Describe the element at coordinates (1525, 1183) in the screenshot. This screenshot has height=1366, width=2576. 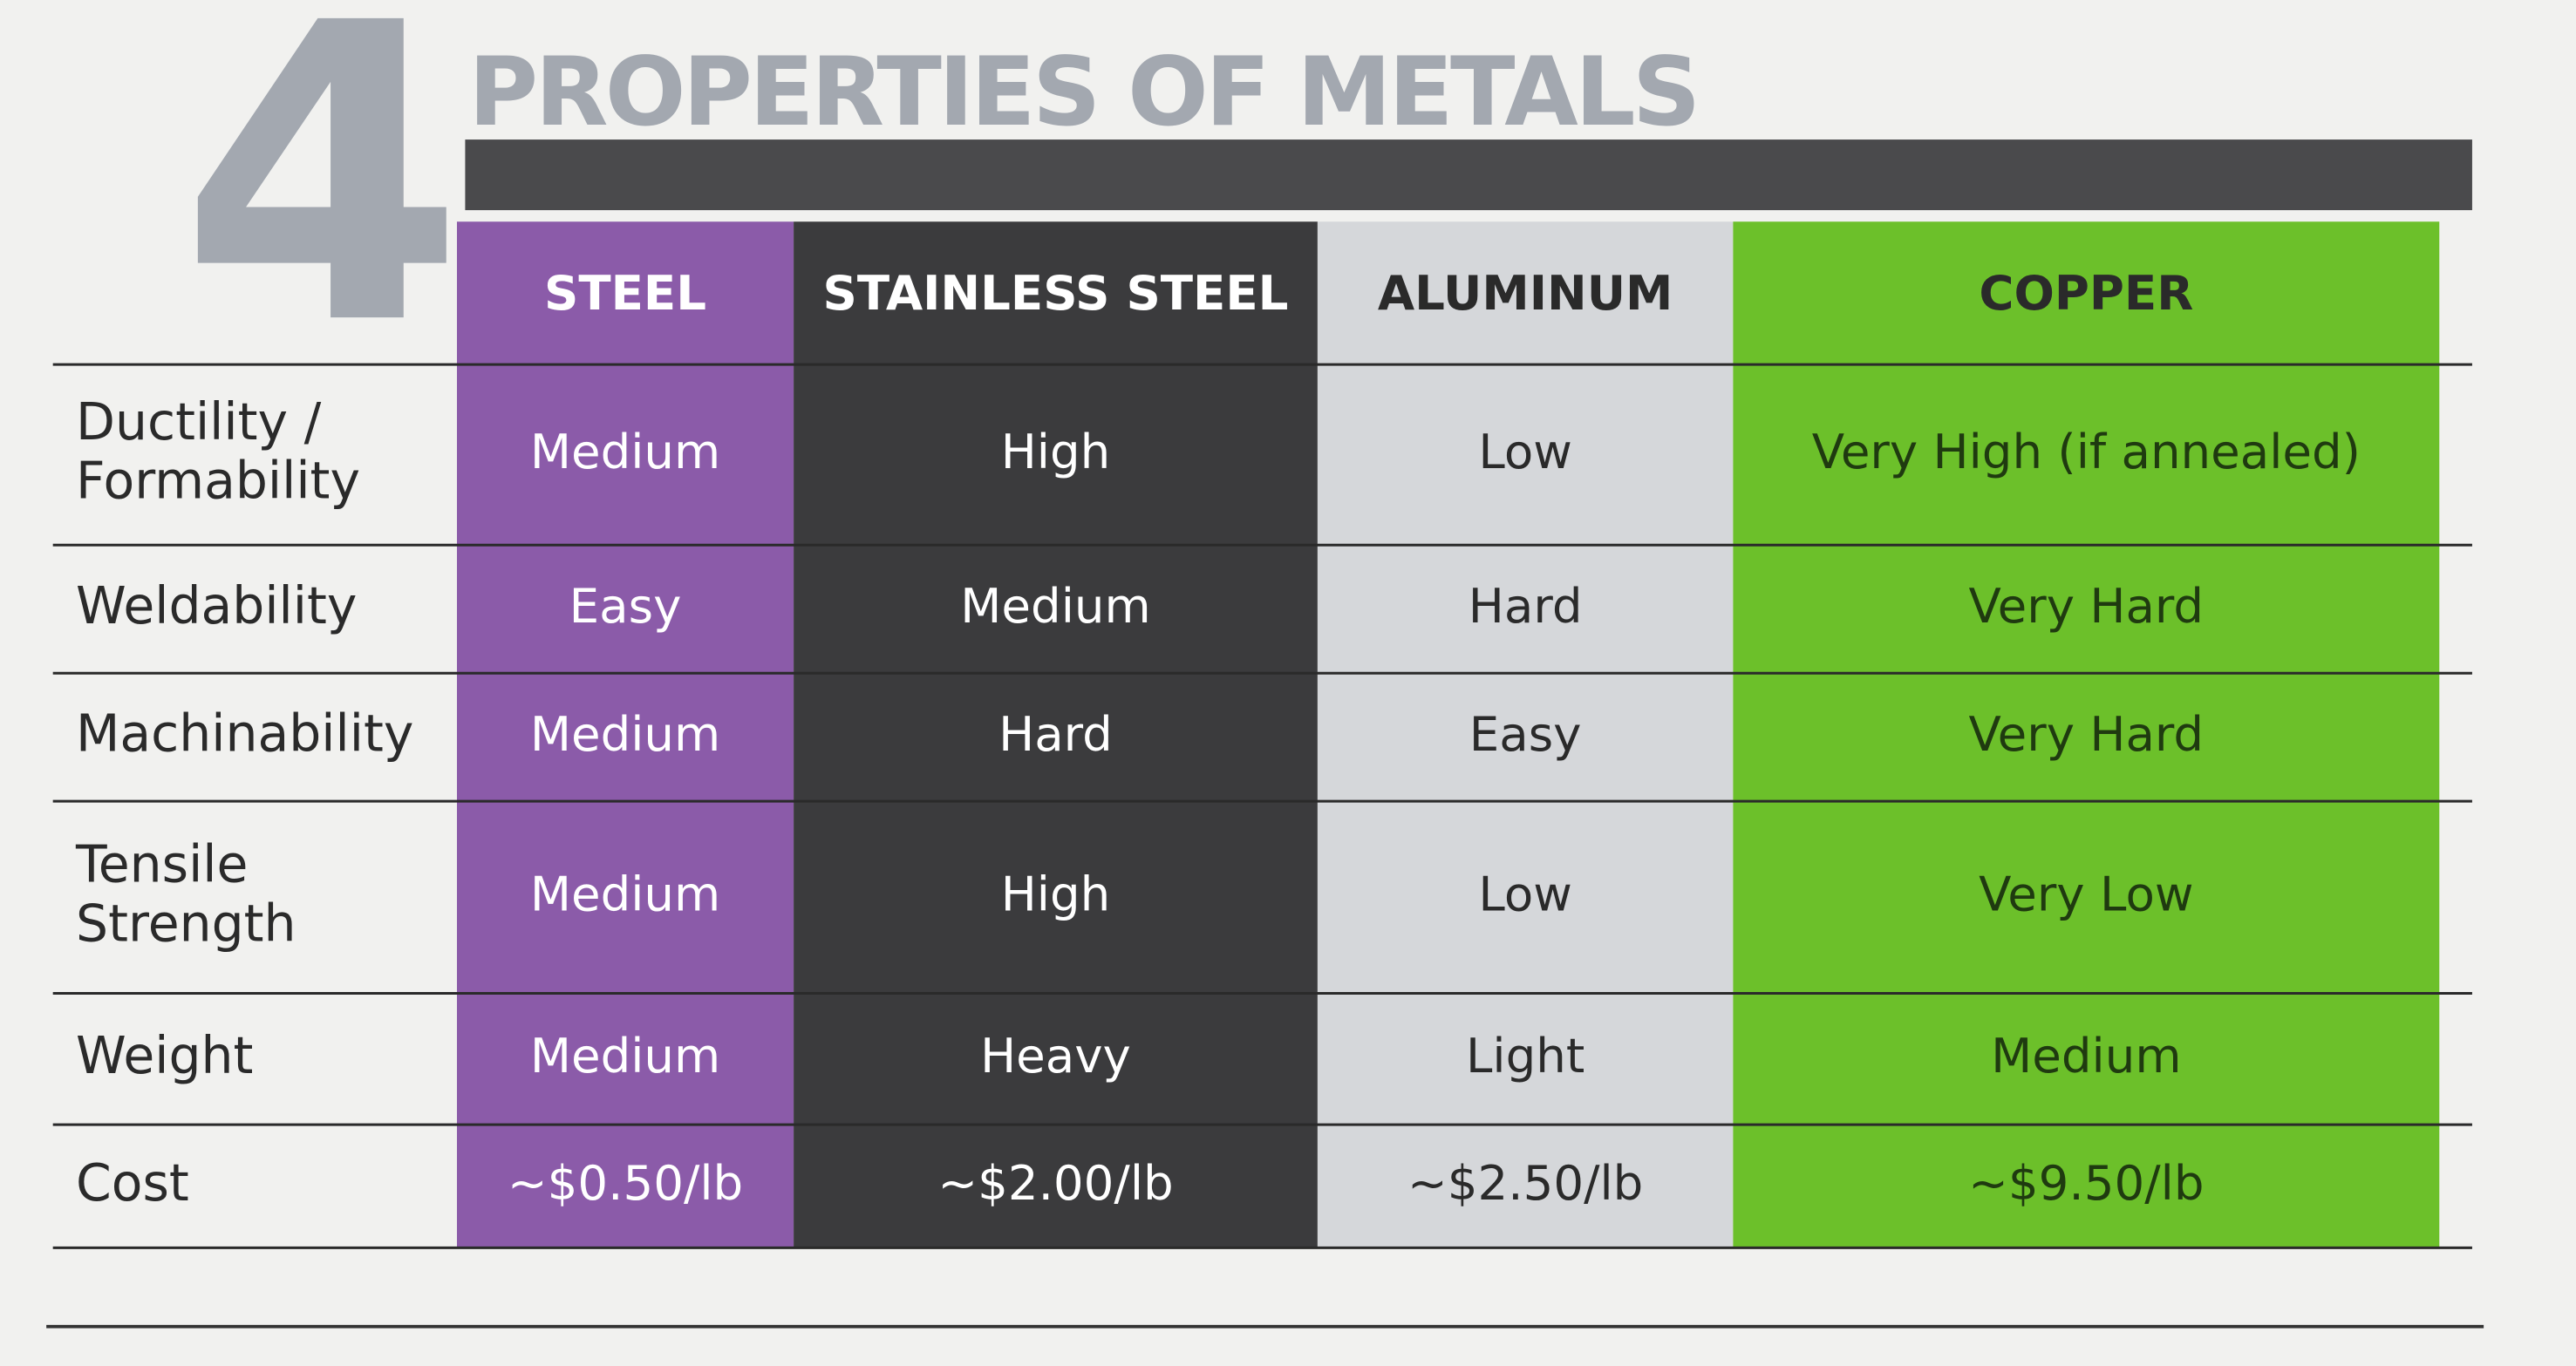
I see `cell: ~$2.50/lb` at that location.